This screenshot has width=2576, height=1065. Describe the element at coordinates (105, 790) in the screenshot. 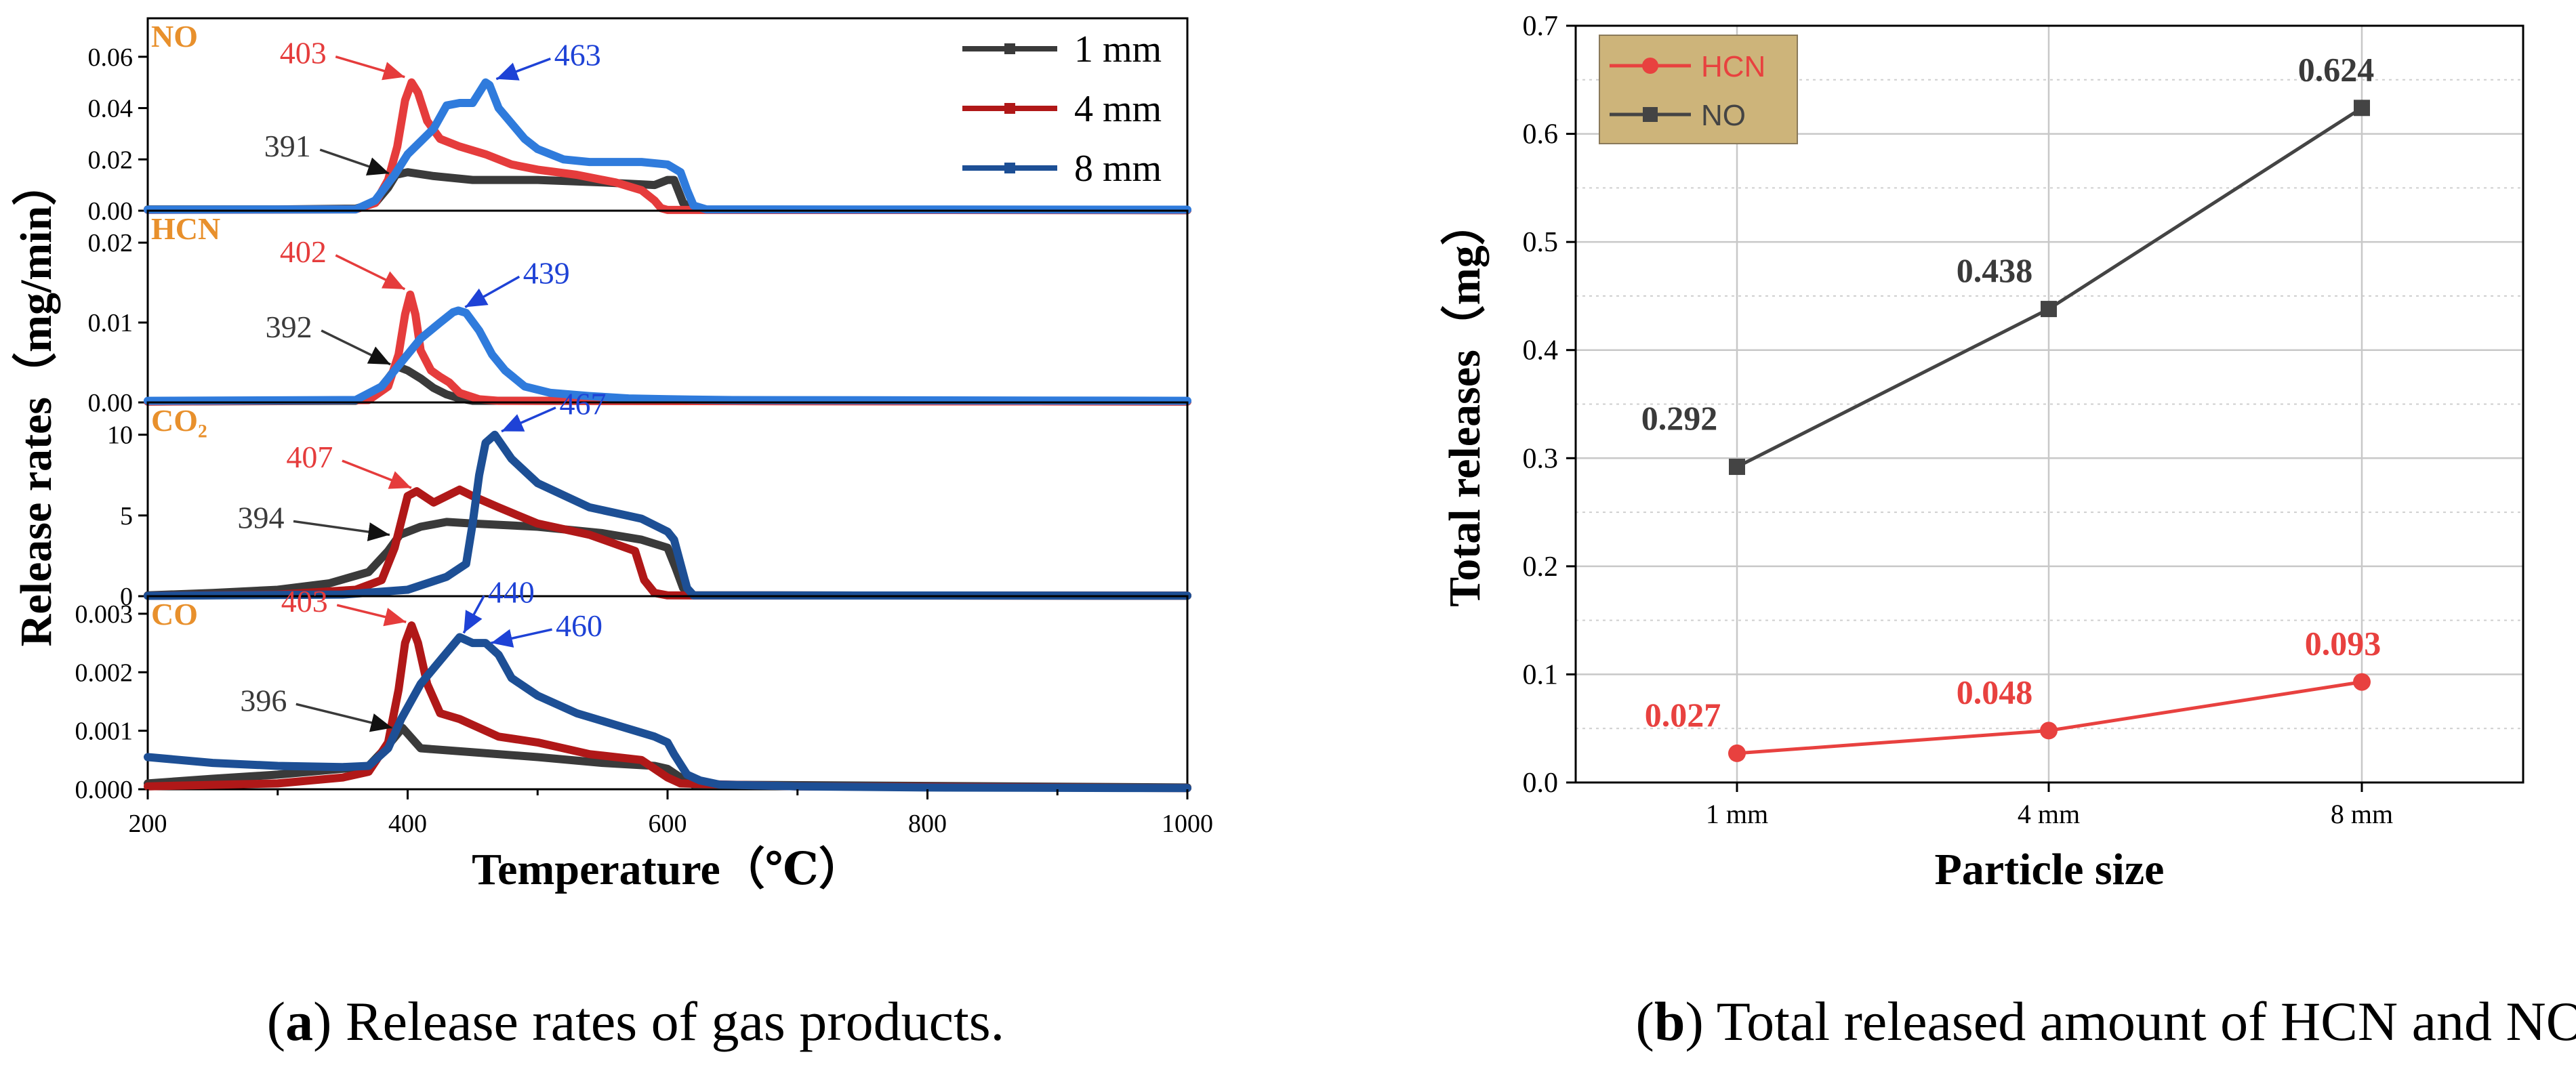

I see `y-tick-label: 0.000` at that location.